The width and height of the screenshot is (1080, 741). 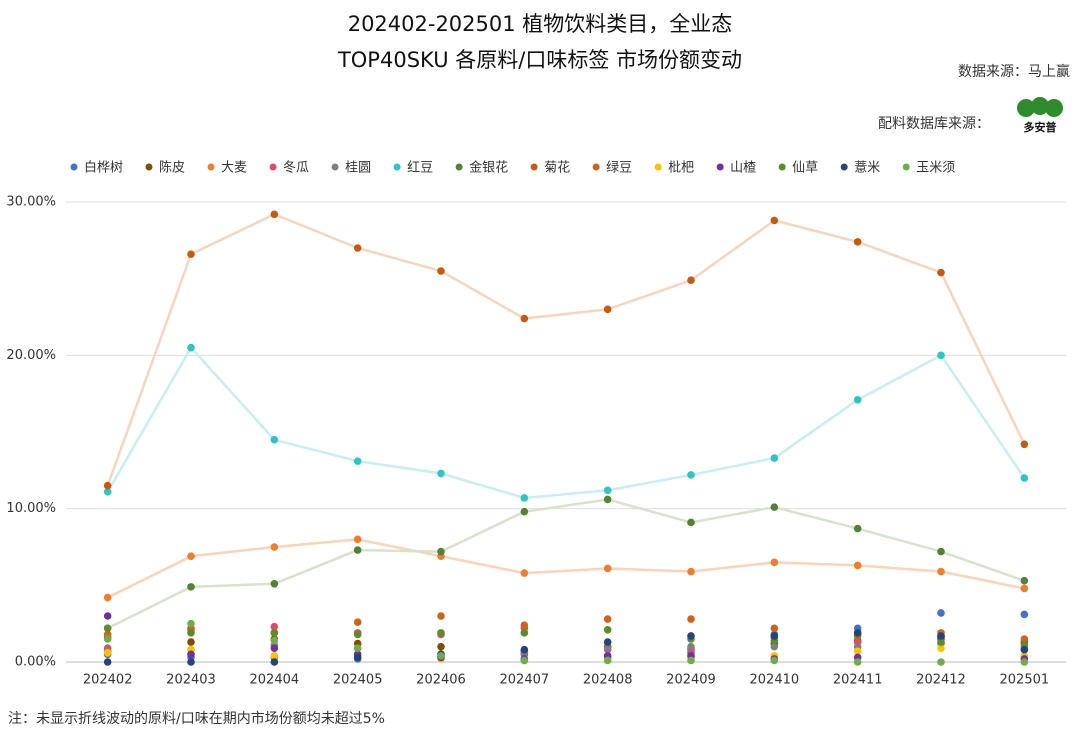 I want to click on legend-label: 薏米, so click(x=867, y=168).